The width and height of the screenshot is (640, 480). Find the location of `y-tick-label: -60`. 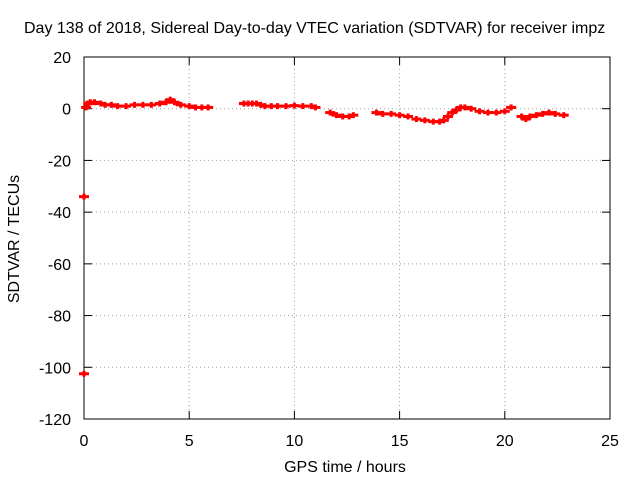

y-tick-label: -60 is located at coordinates (59, 265).